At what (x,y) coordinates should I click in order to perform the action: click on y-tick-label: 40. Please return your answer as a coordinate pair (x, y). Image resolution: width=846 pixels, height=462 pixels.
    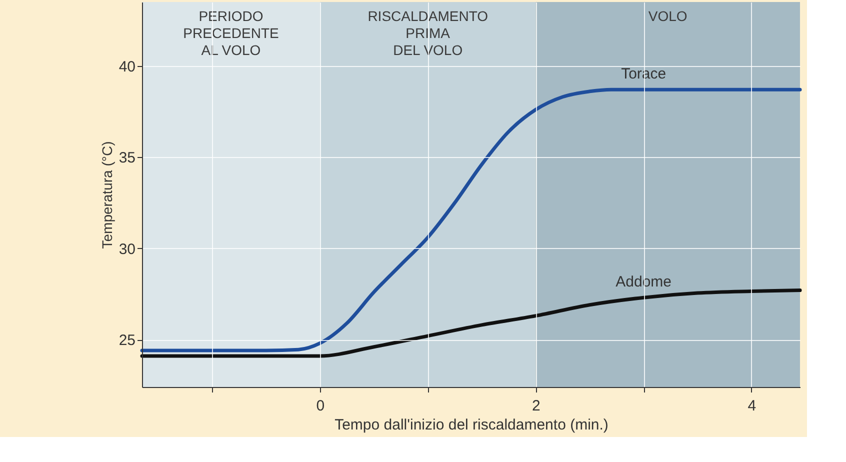
    Looking at the image, I should click on (127, 67).